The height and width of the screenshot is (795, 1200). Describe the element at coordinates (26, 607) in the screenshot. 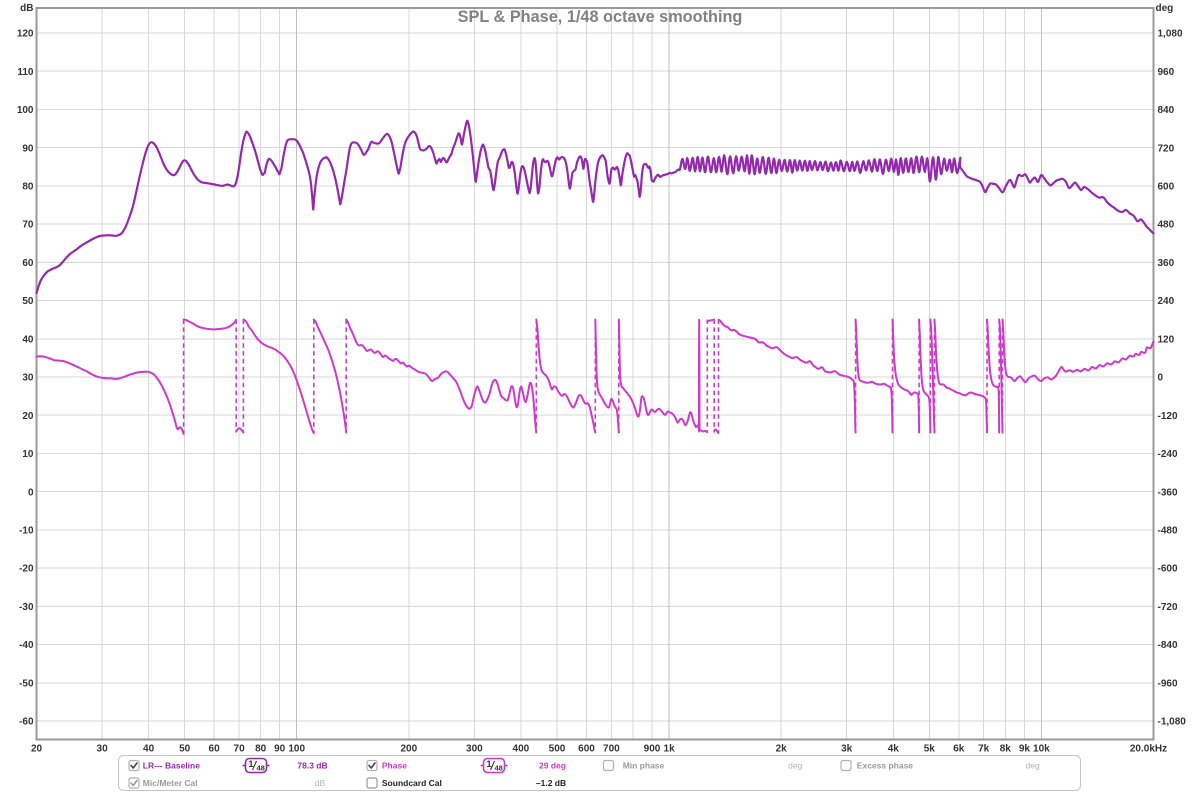

I see `svg-text: -30` at that location.